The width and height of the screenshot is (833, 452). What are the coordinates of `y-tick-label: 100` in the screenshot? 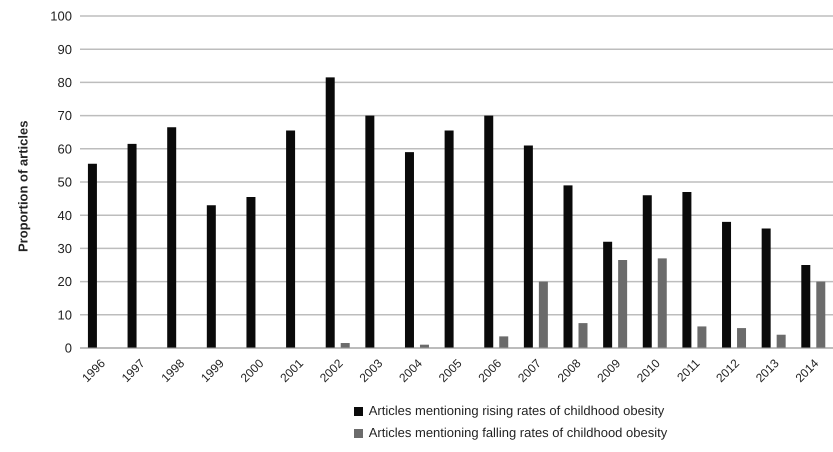 It's located at (61, 16).